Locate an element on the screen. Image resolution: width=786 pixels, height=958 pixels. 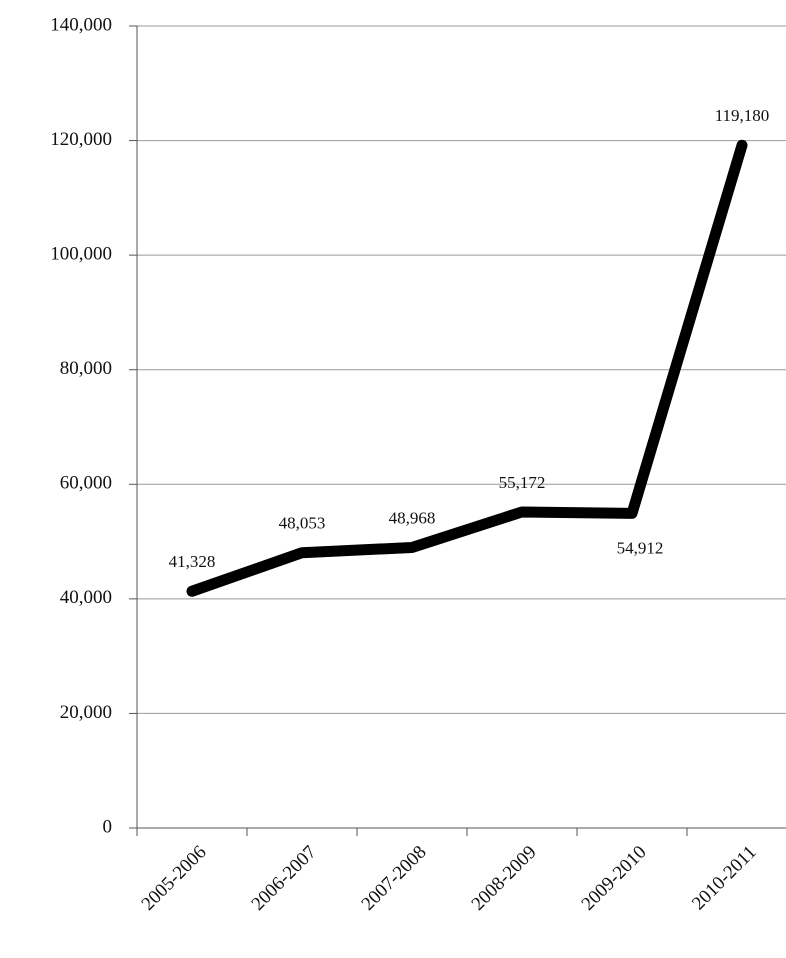
x-tick-label: 2010-2011 is located at coordinates (724, 878).